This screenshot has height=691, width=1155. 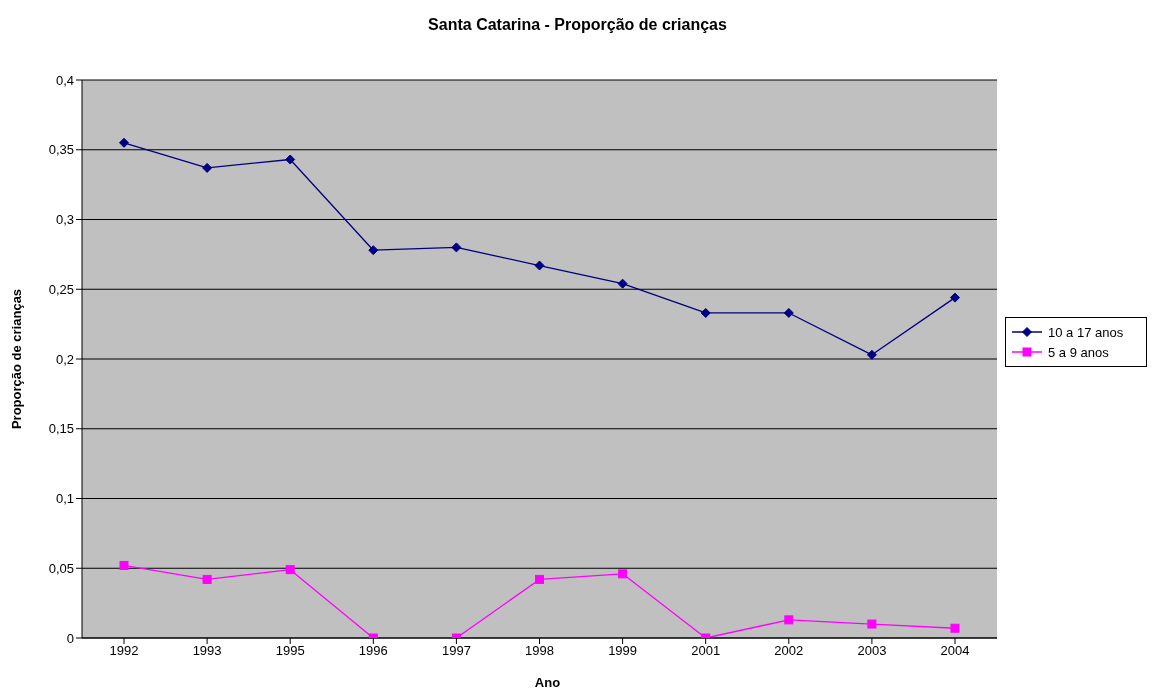 I want to click on legend-label: 10 a 17 anos, so click(x=1086, y=332).